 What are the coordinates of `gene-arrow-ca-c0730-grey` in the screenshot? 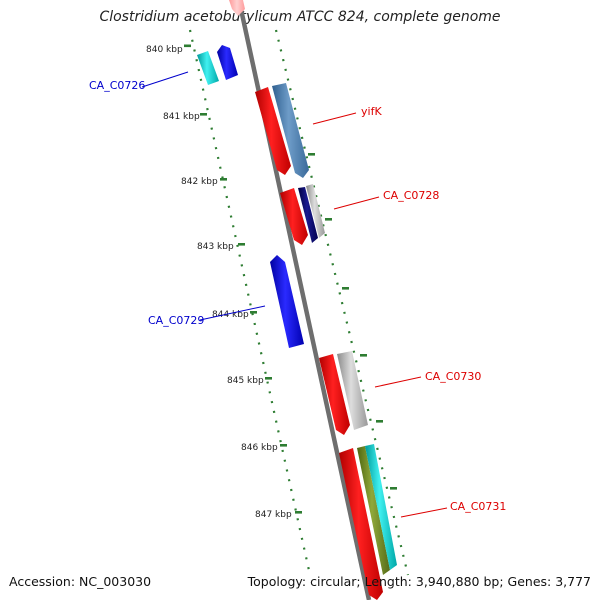 It's located at (352, 390).